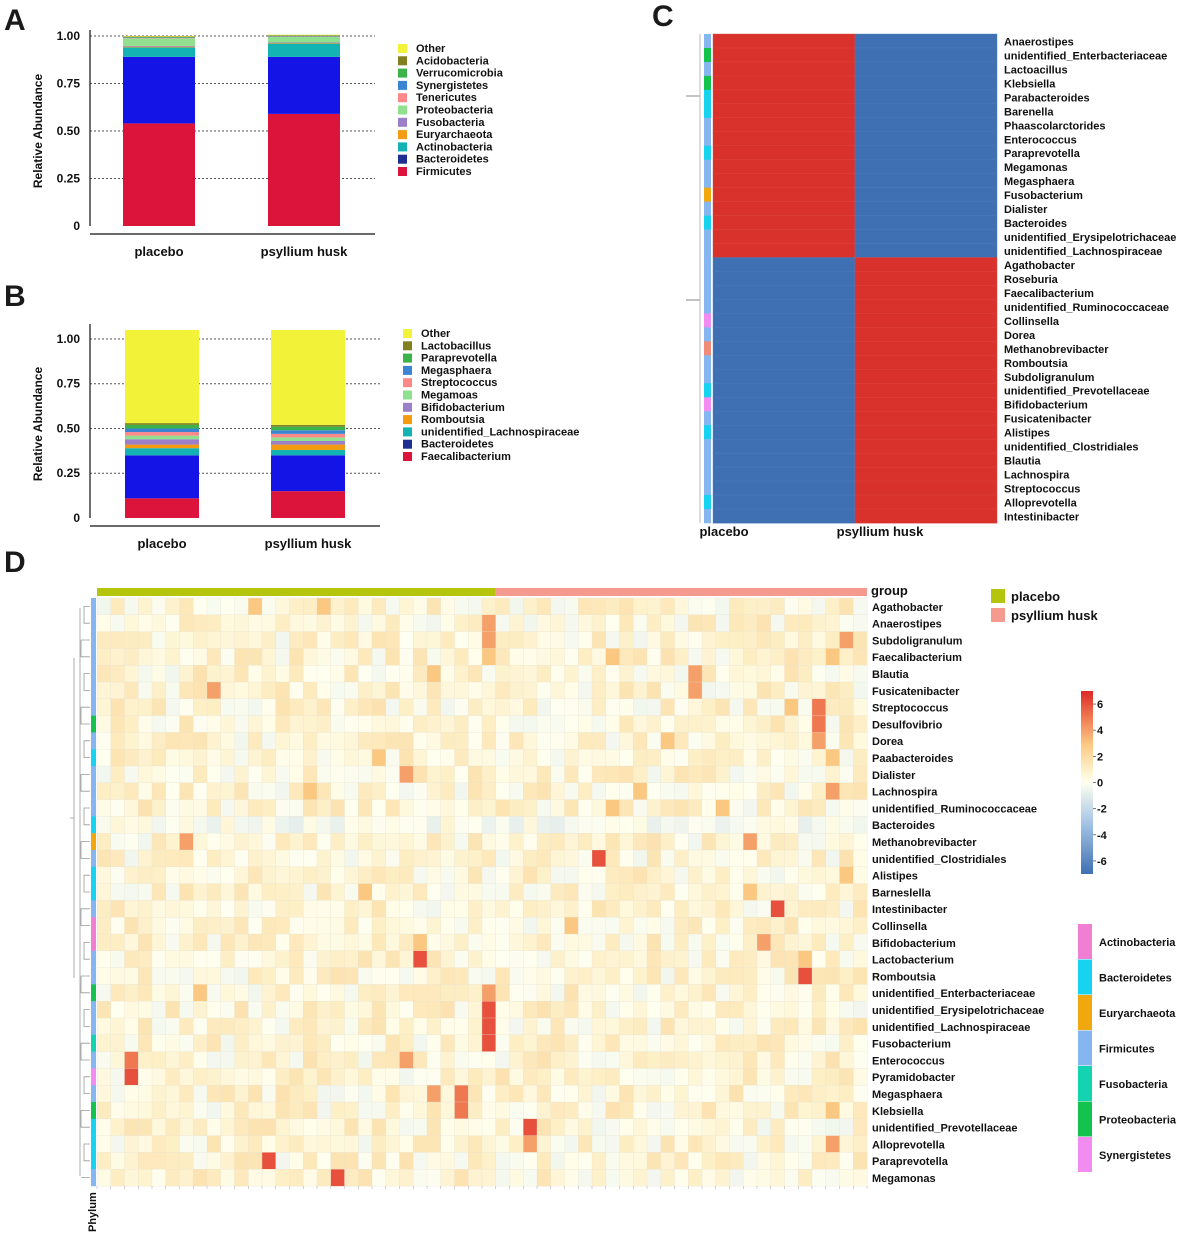  What do you see at coordinates (402, 98) in the screenshot?
I see `legend-swatch` at bounding box center [402, 98].